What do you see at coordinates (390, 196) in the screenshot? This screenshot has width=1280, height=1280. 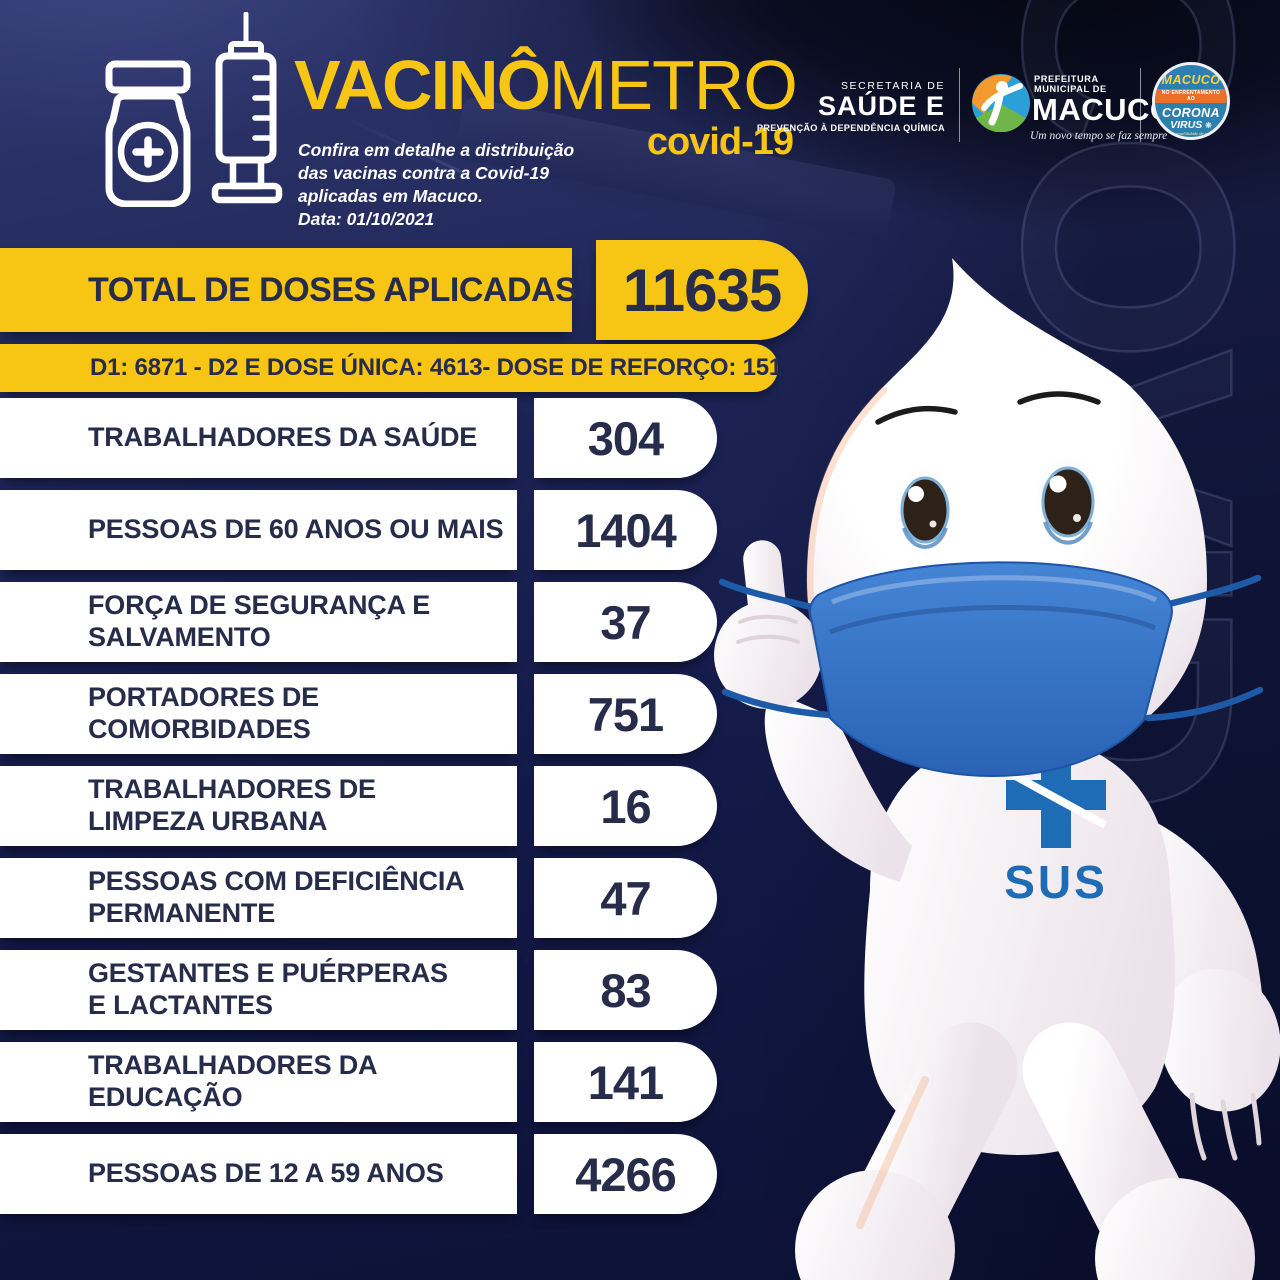 I see `description-line: aplicadas em Macuco.` at bounding box center [390, 196].